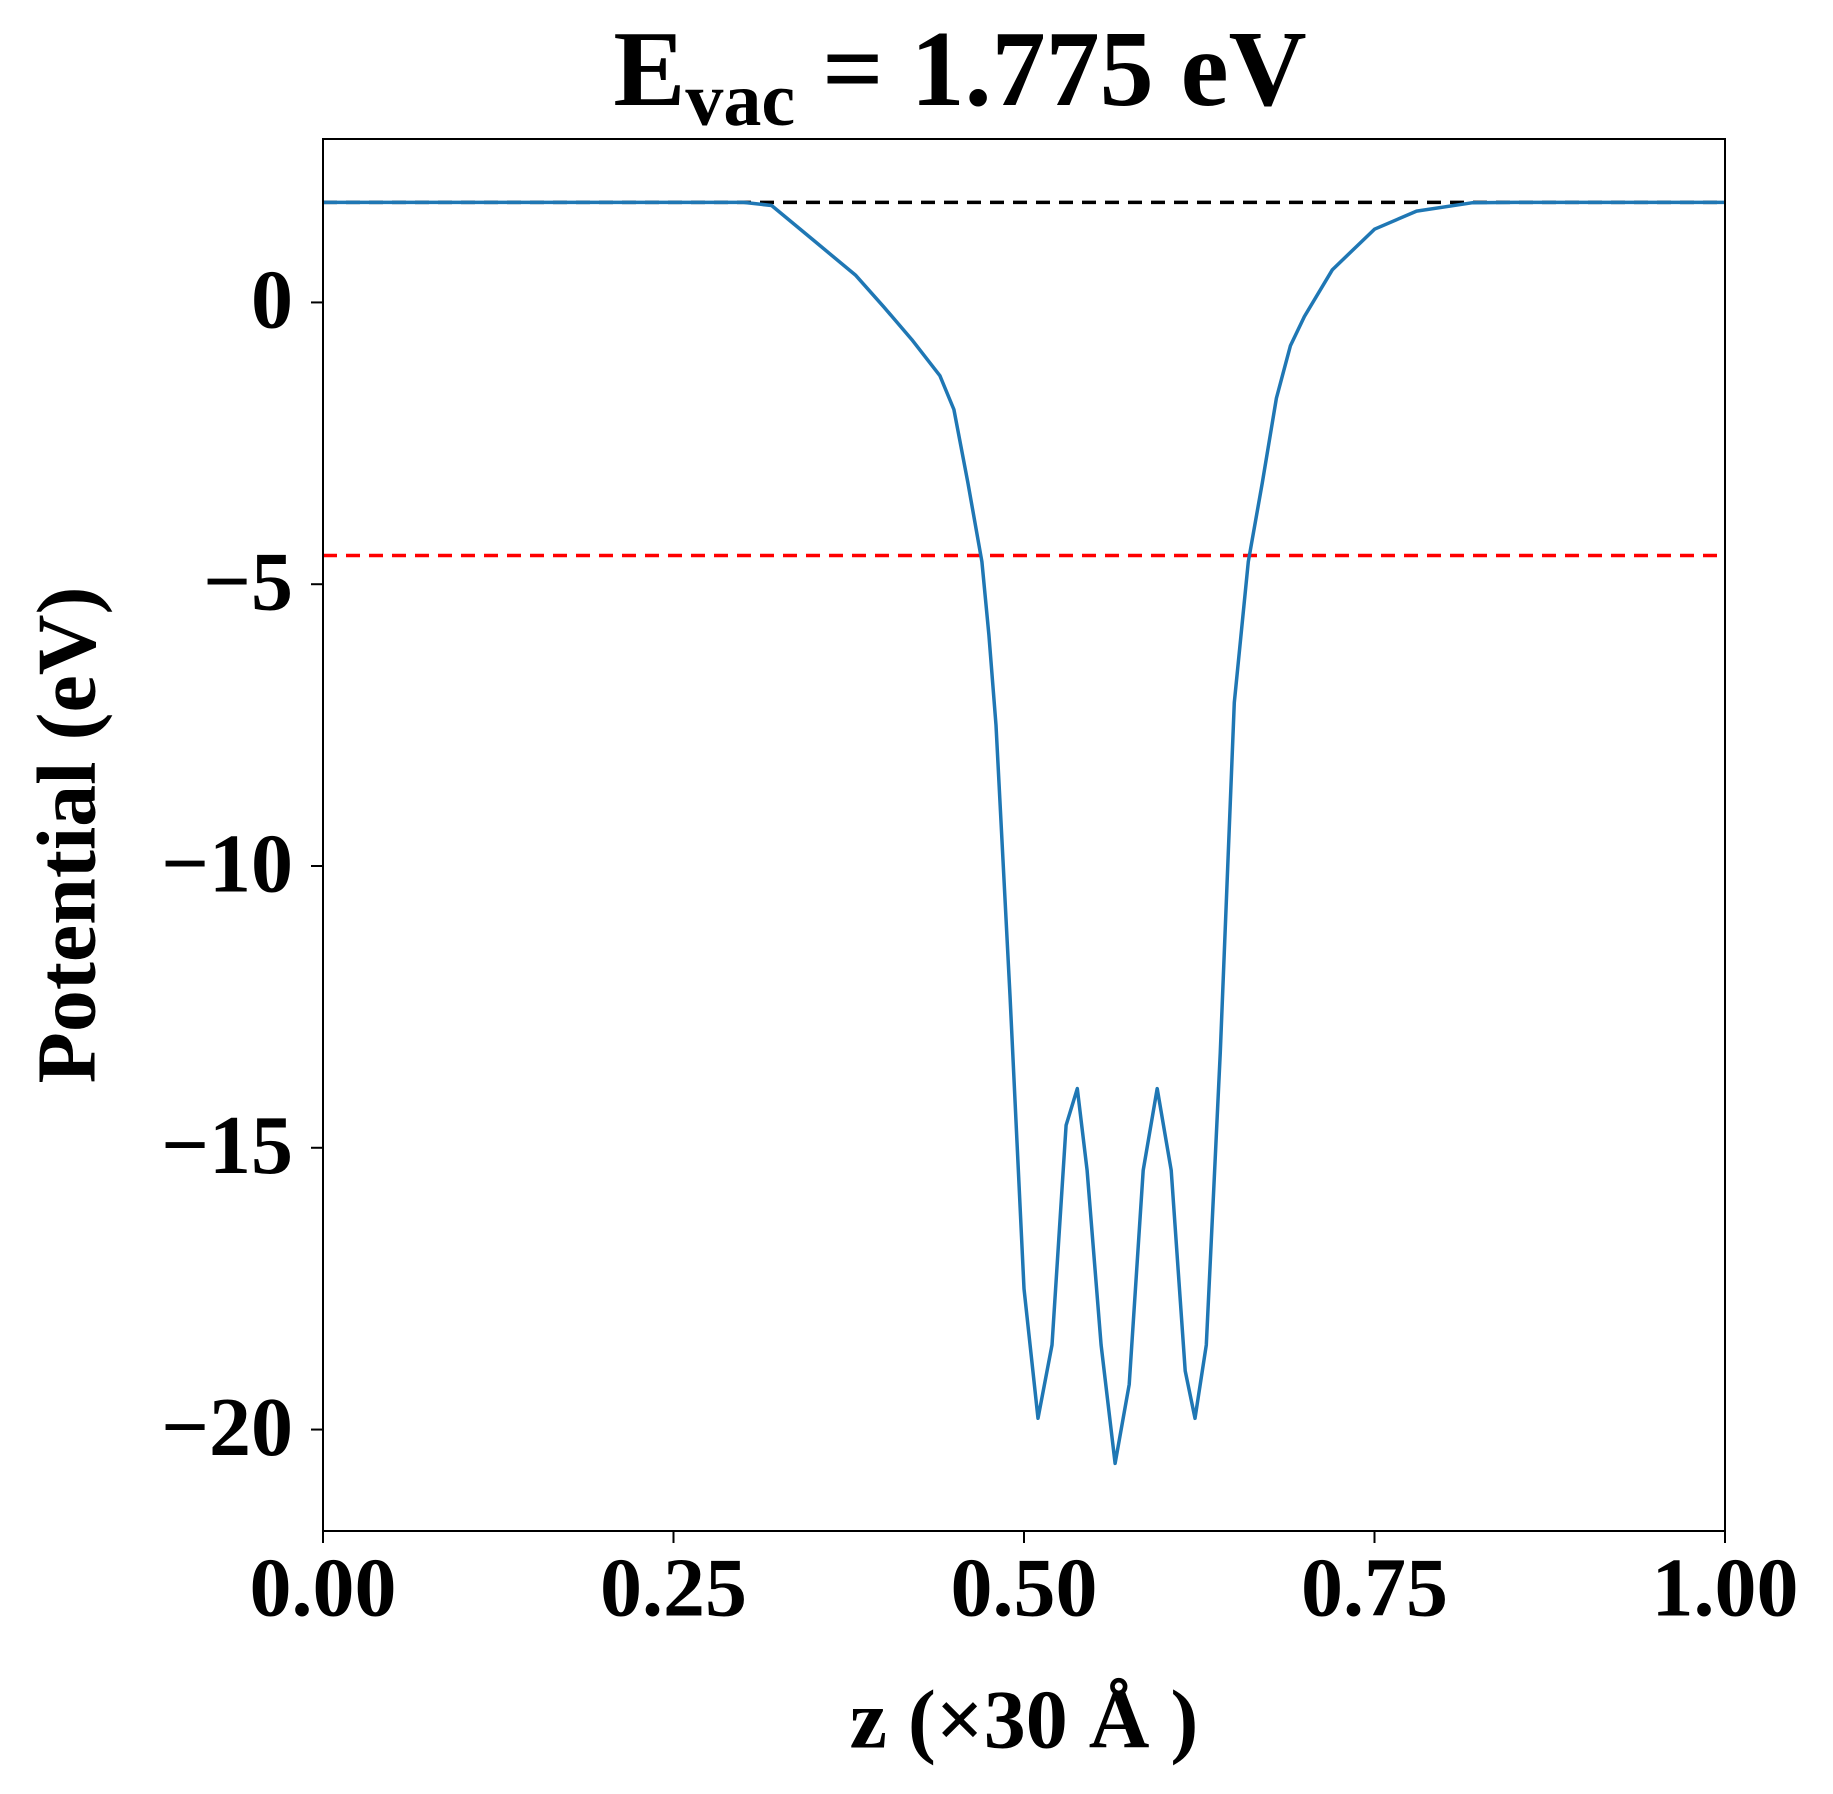 Image resolution: width=1833 pixels, height=1794 pixels. Describe the element at coordinates (66, 835) in the screenshot. I see `y-axis-label: Potential (eV)` at that location.